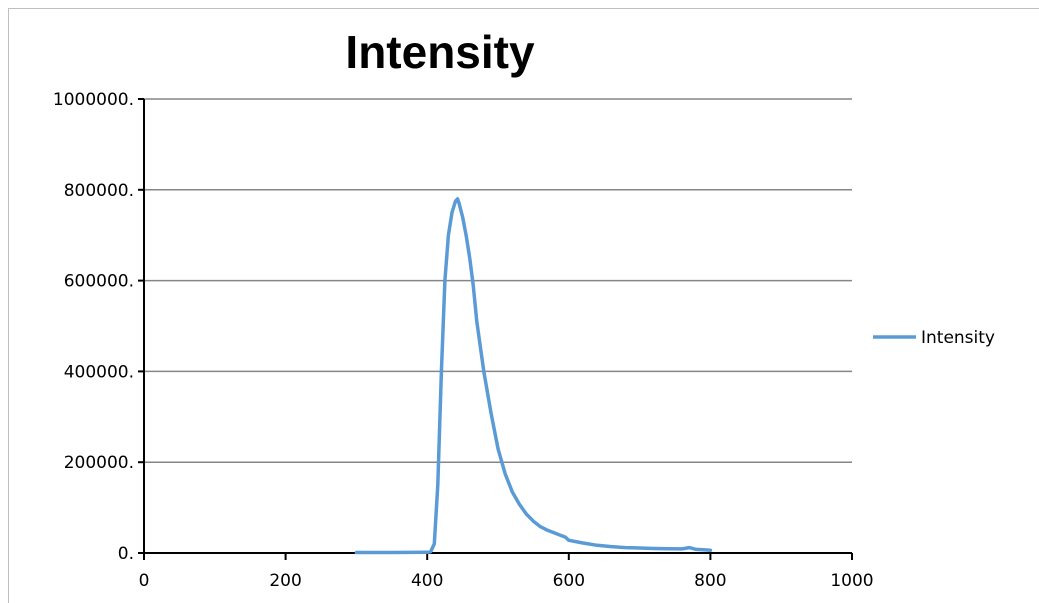  What do you see at coordinates (285, 581) in the screenshot?
I see `x-tick-label: 200` at bounding box center [285, 581].